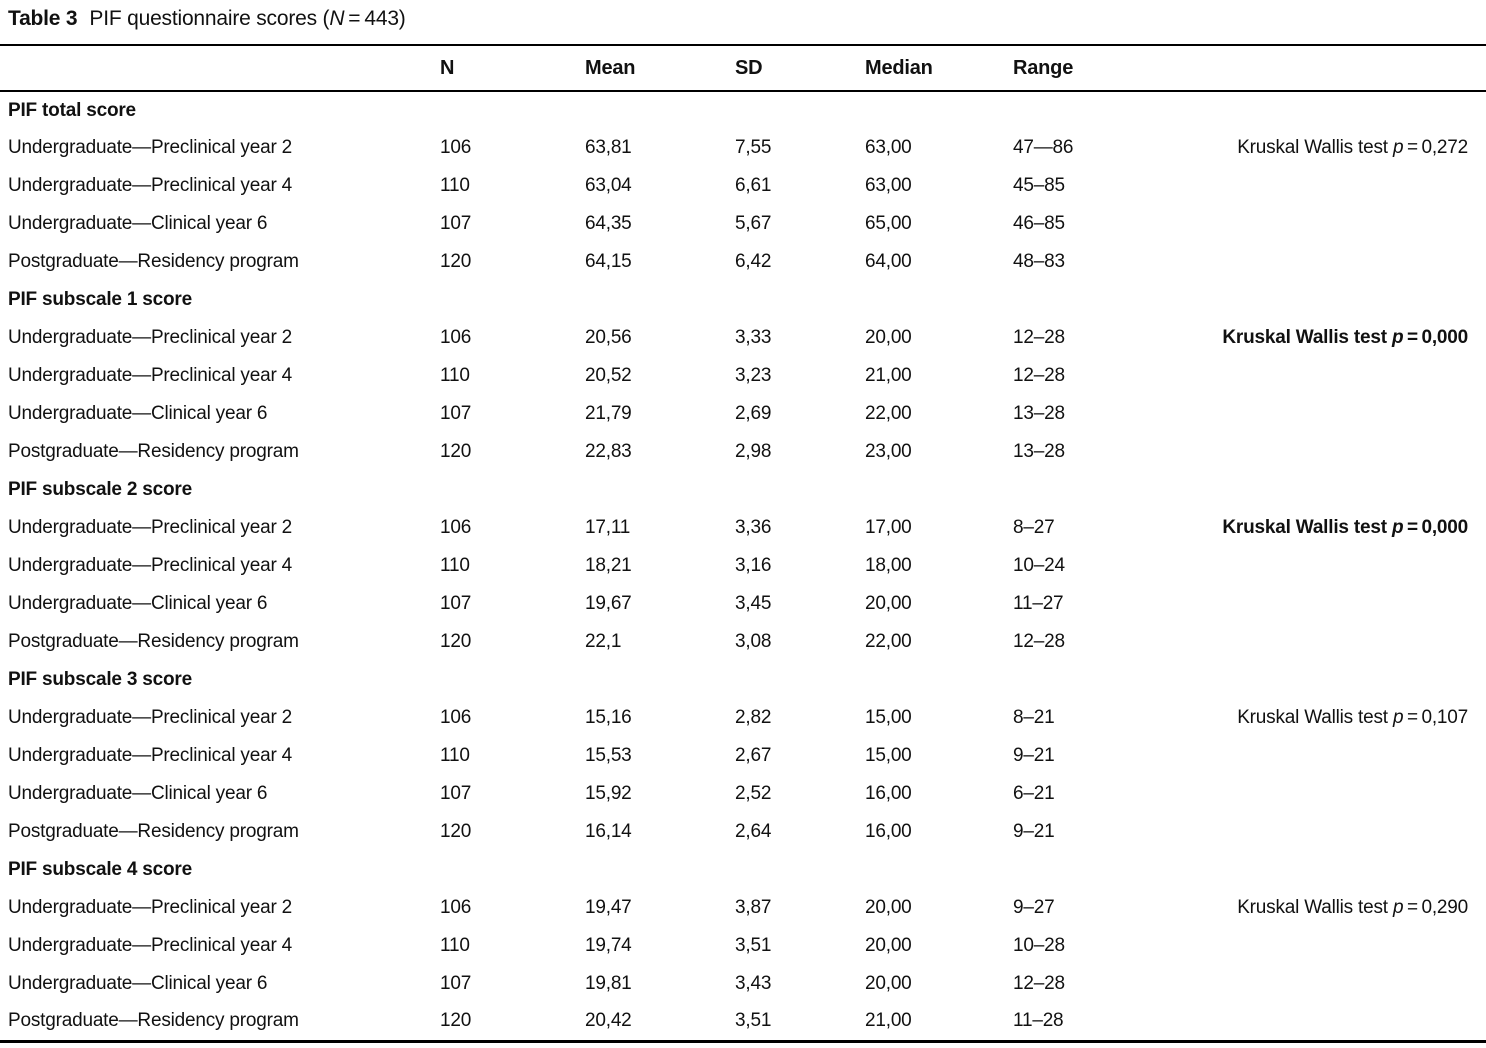  I want to click on mean-cell: 19,81, so click(608, 983).